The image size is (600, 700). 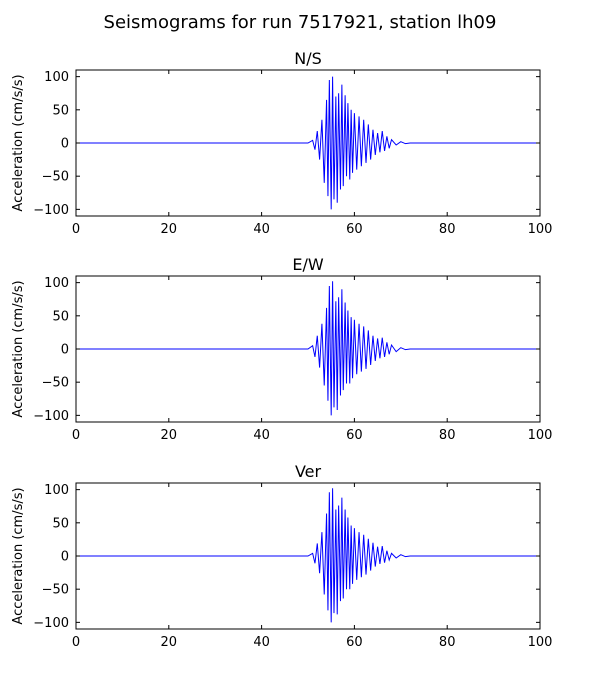 I want to click on y-tick-label-ew: 0, so click(x=65, y=350).